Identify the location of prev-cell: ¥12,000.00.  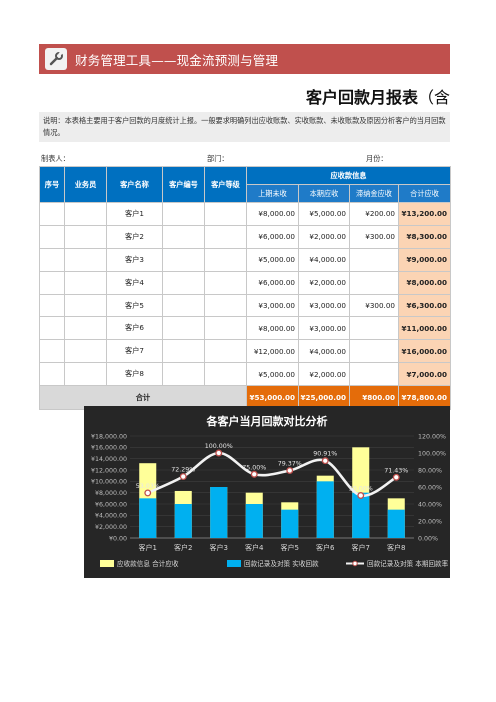
(272, 351).